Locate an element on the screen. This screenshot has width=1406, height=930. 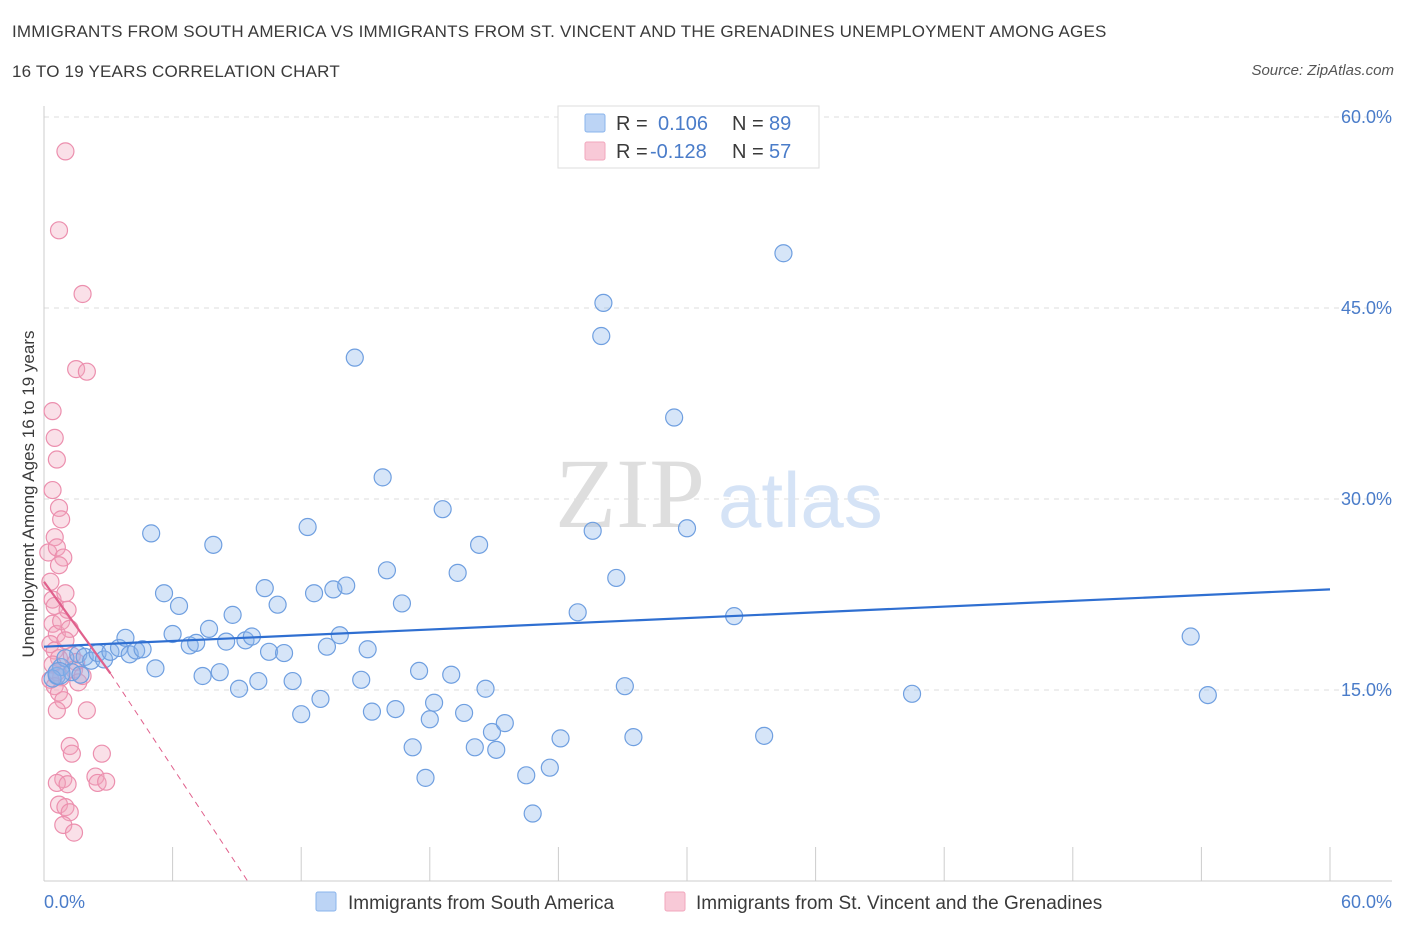
trend-line-st-vincent-extension is located at coordinates (179, 777).